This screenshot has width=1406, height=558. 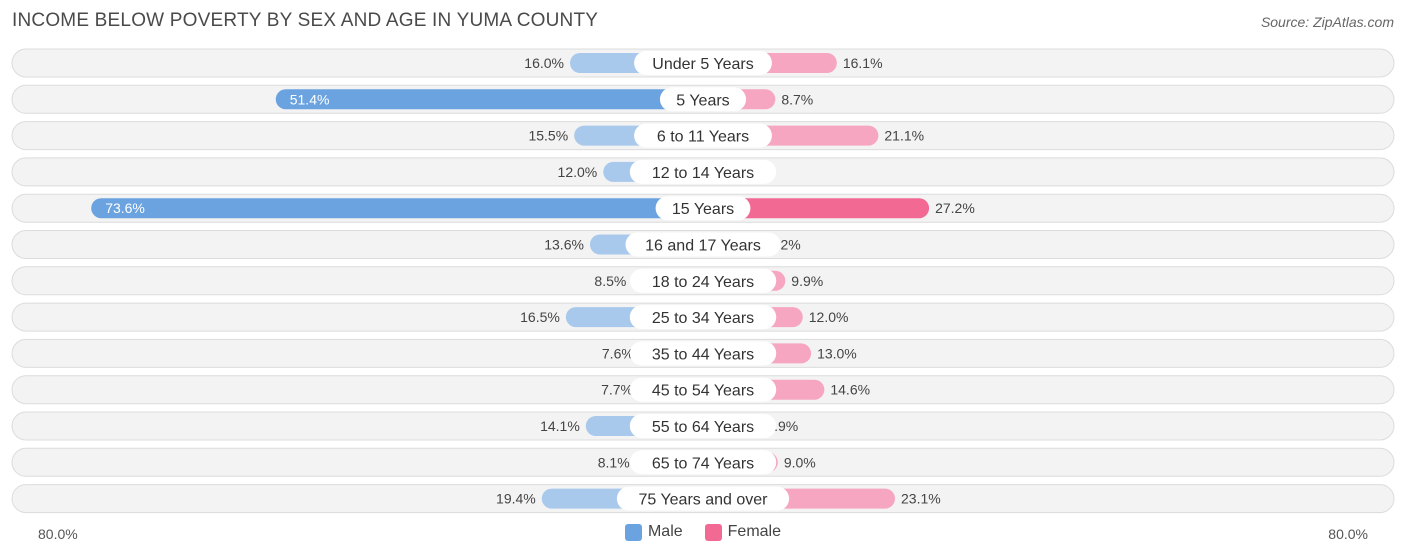 What do you see at coordinates (614, 462) in the screenshot?
I see `male-value-label: 8.1%` at bounding box center [614, 462].